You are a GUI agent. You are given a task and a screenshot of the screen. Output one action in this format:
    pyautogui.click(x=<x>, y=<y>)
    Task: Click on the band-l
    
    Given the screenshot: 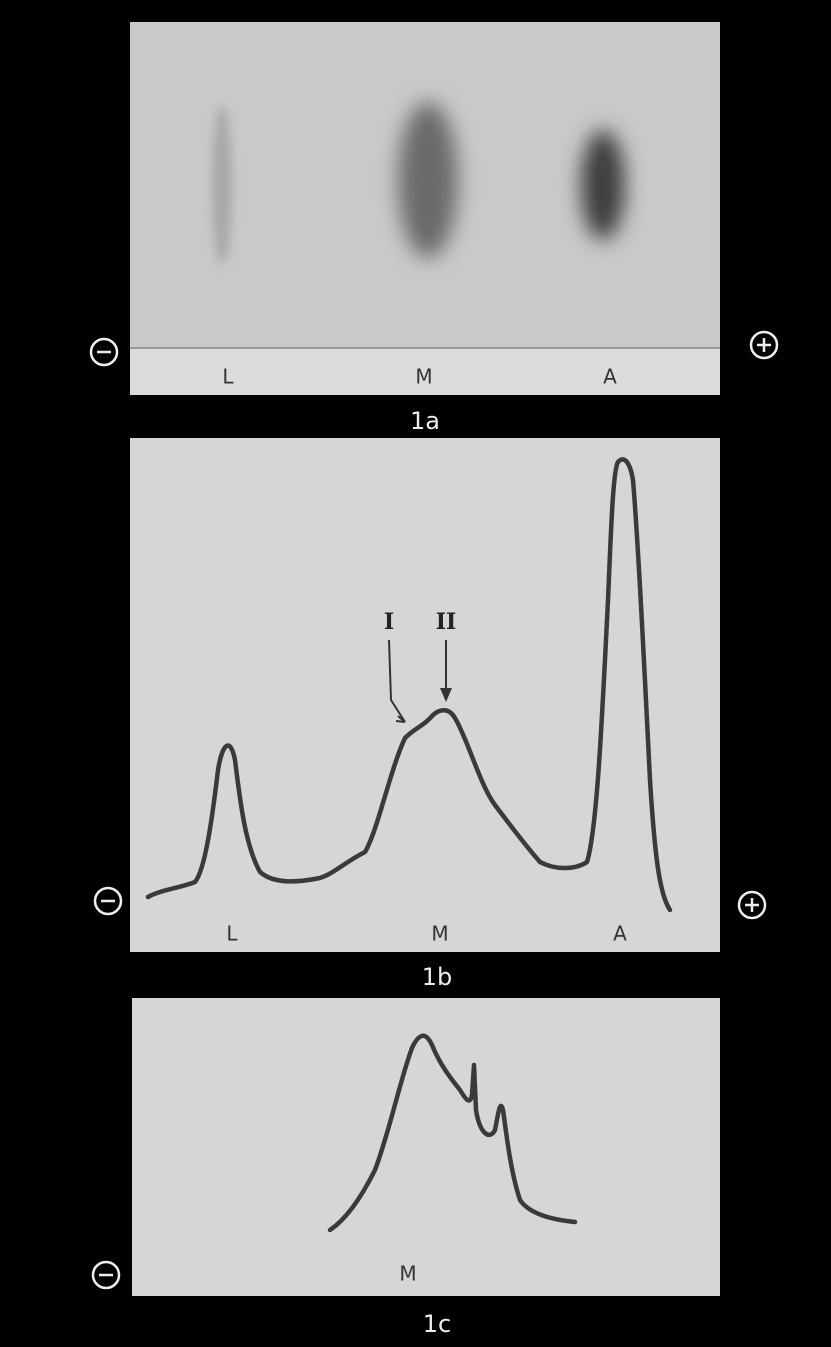 What is the action you would take?
    pyautogui.click(x=222, y=185)
    